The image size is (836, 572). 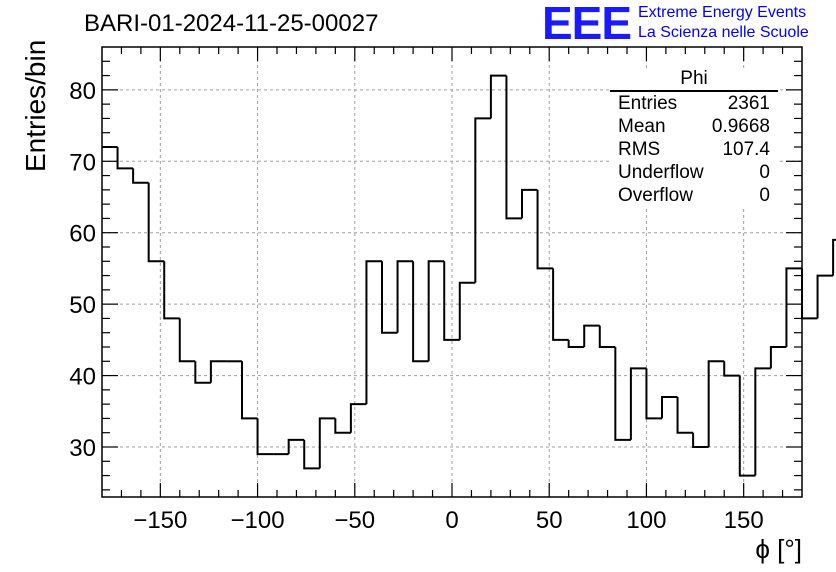 I want to click on stats-value: 107.4, so click(x=746, y=149).